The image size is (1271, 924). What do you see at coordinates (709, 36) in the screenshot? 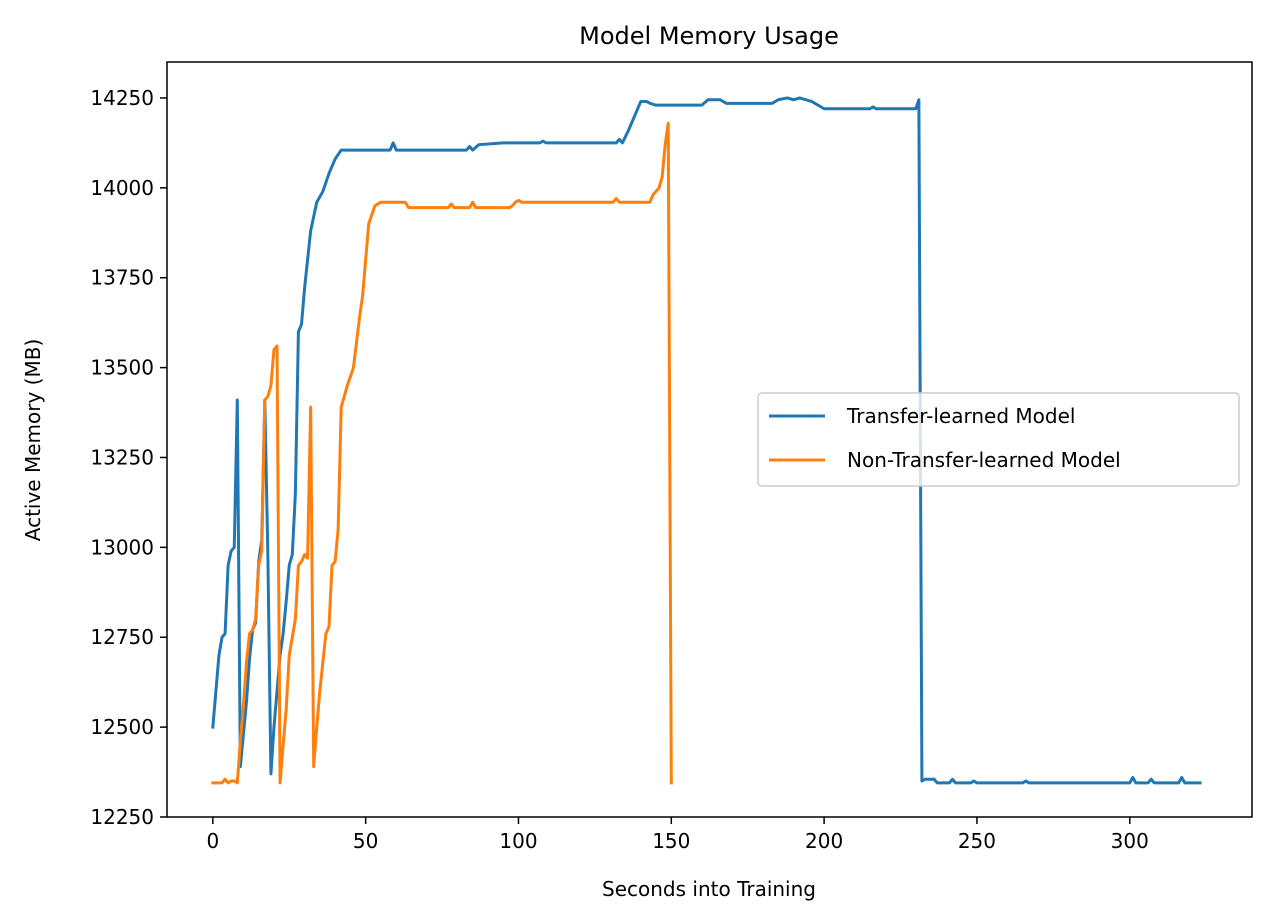
I see `chart-title: Model Memory Usage` at bounding box center [709, 36].